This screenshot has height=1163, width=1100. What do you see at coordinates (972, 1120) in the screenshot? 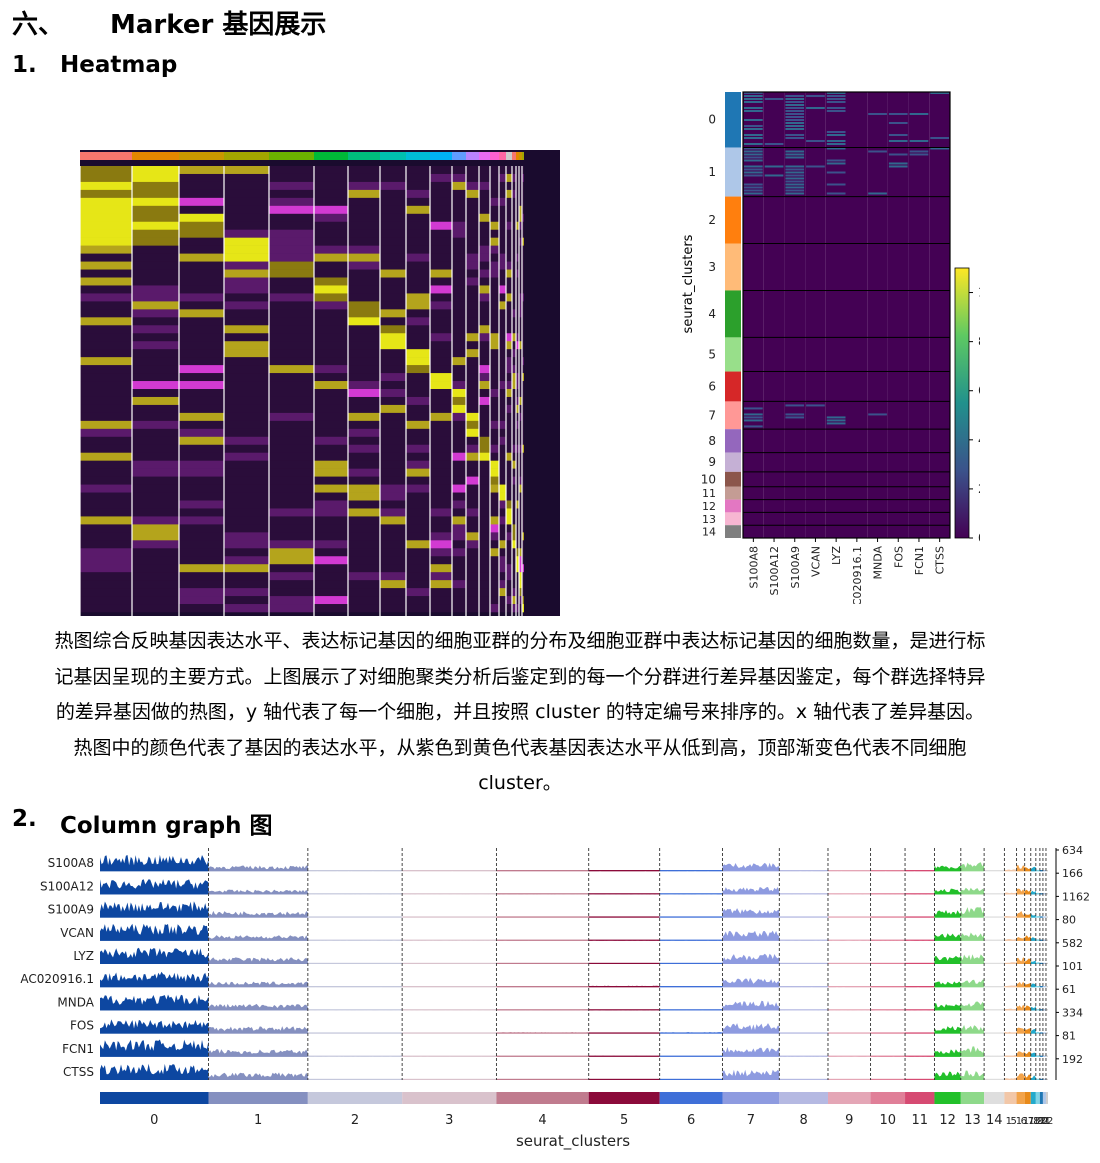
I see `cluster-tick-label: 13` at bounding box center [972, 1120].